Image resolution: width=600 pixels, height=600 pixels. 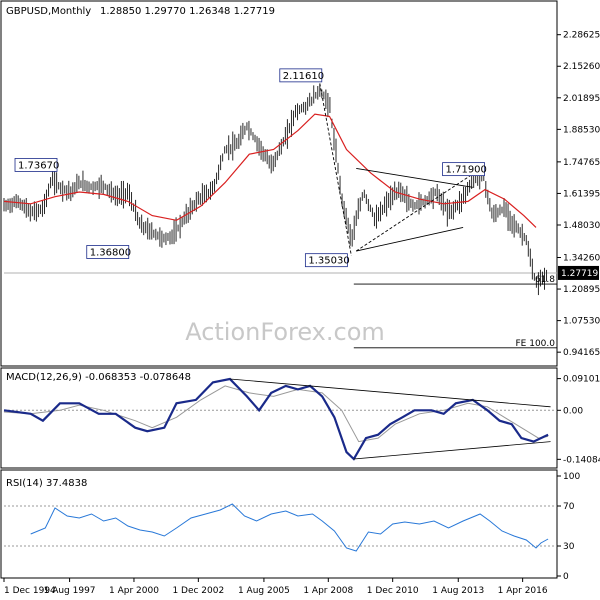 What do you see at coordinates (198, 591) in the screenshot?
I see `x-tick-label: 1 Dec 2002` at bounding box center [198, 591].